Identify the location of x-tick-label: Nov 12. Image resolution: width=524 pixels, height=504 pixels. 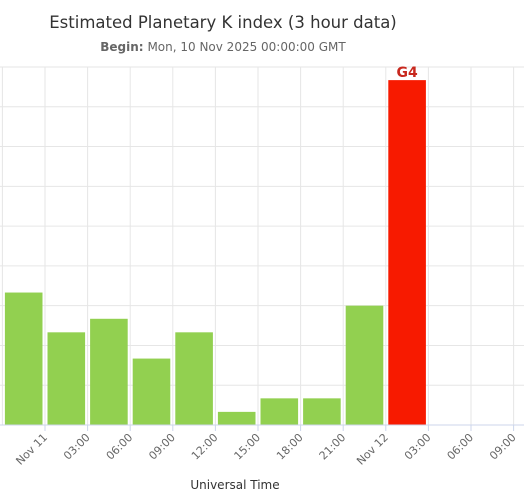
(372, 449).